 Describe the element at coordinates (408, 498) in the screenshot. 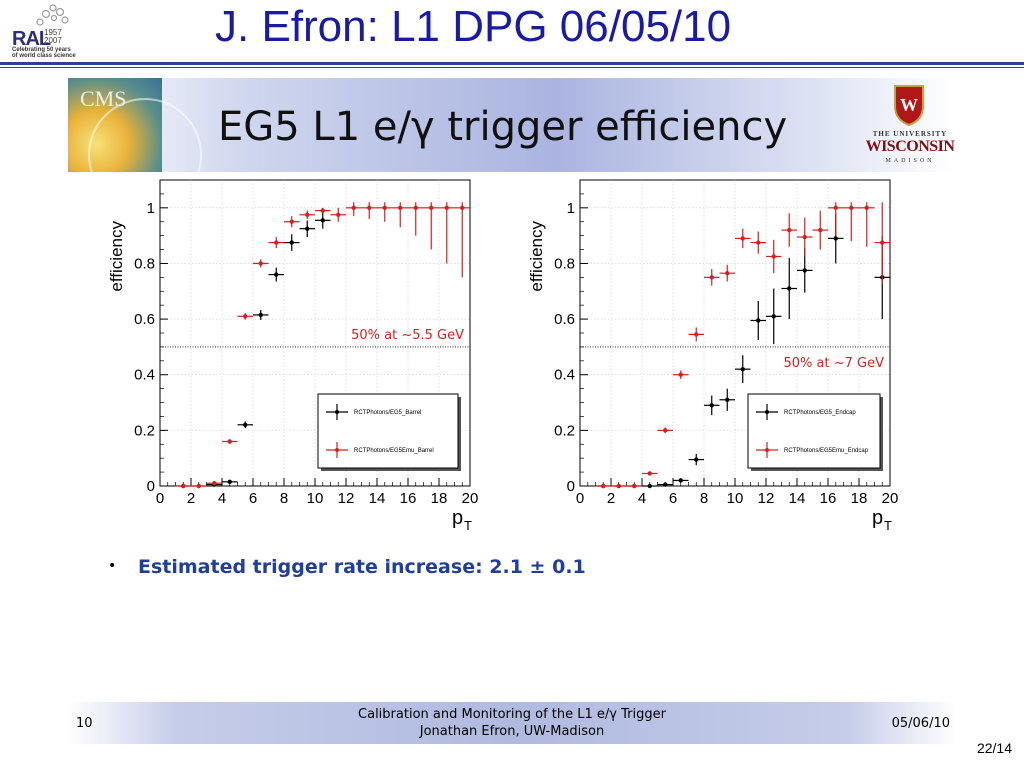

I see `x-tick-label: 16` at that location.